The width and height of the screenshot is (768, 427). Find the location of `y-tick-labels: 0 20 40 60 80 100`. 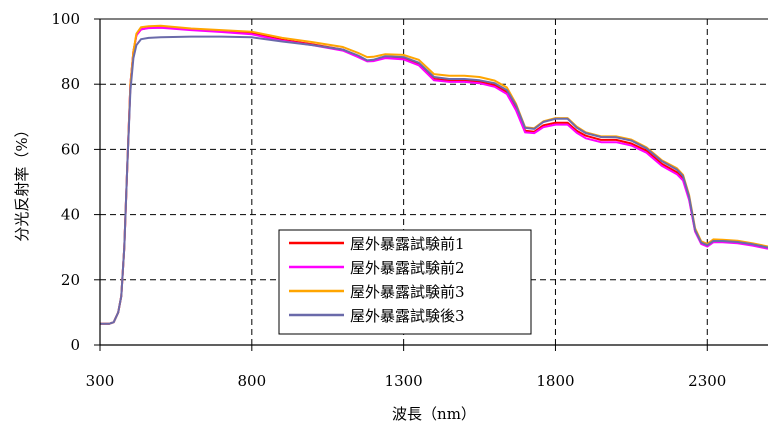

y-tick-labels: 0 20 40 60 80 100 is located at coordinates (65, 182).